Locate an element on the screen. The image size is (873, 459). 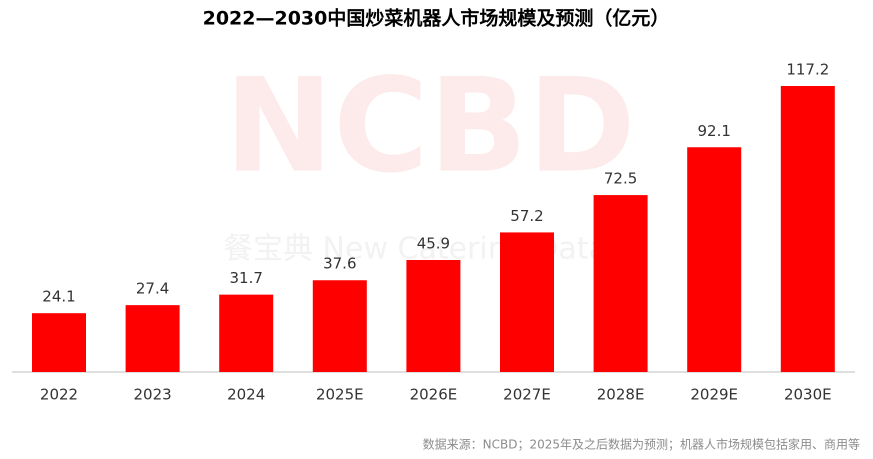
x-tick-label: 2026E is located at coordinates (434, 395).